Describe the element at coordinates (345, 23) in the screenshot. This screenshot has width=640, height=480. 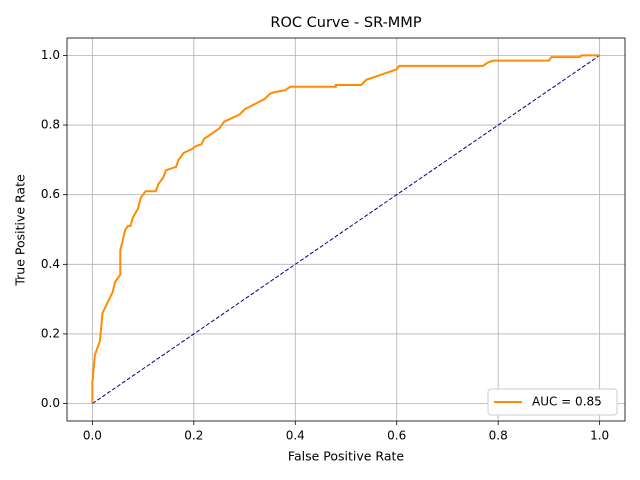
I see `chart-title: ROC Curve - SR-MMP` at that location.